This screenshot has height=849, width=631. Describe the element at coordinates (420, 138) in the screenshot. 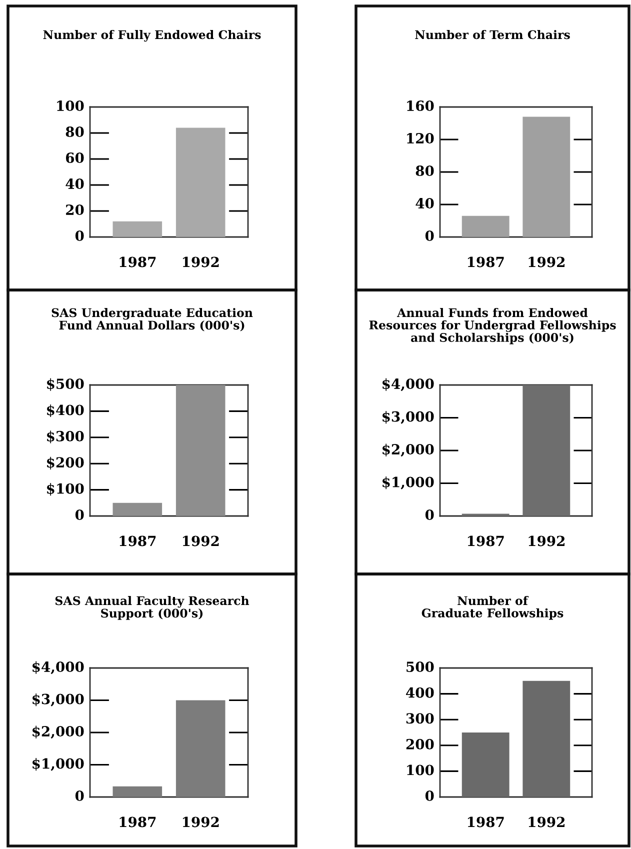

I see `y-tick-label: 120` at that location.